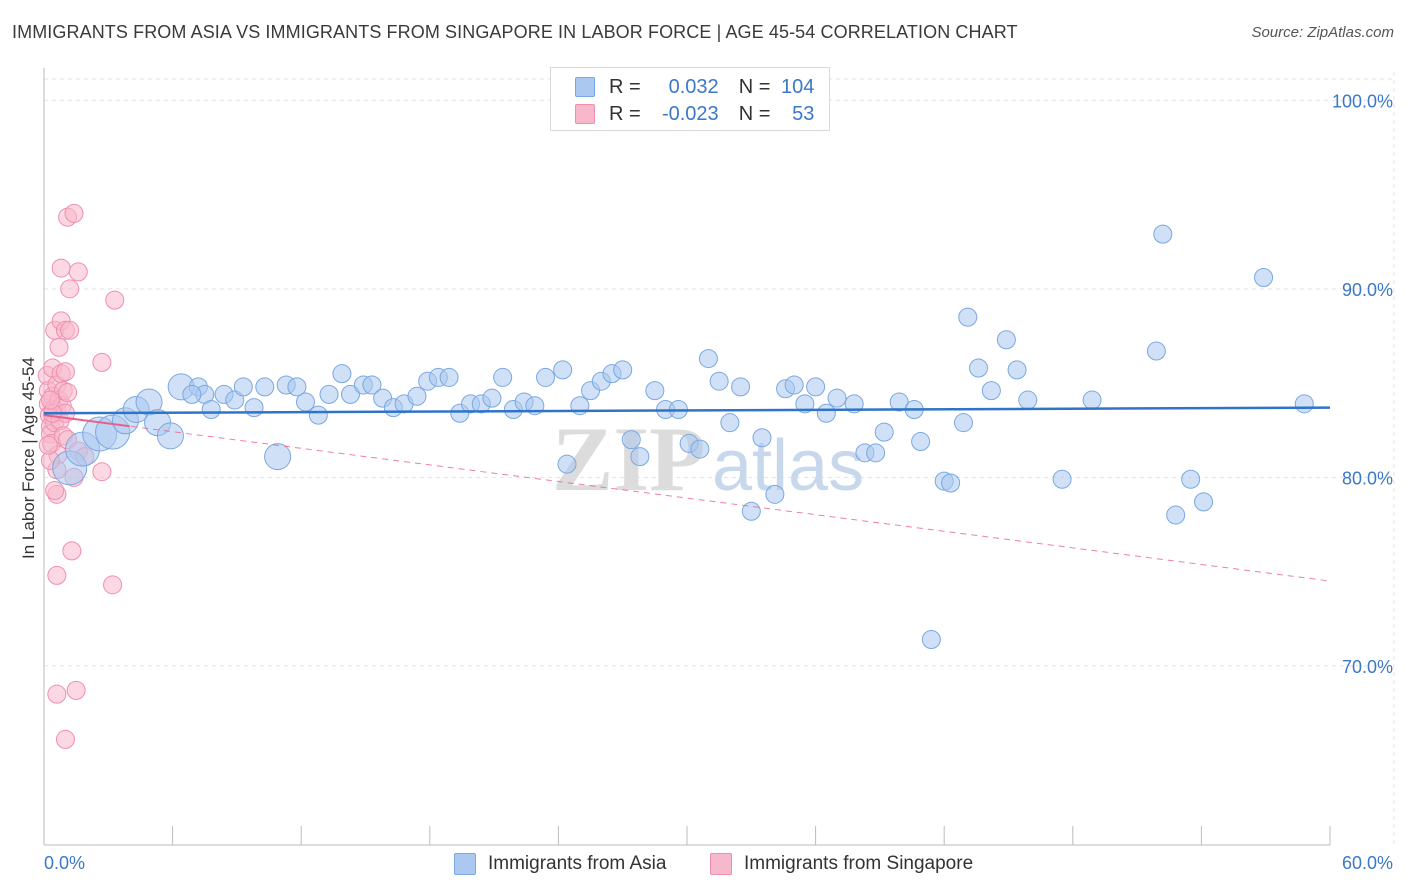 The width and height of the screenshot is (1406, 892). I want to click on n-value-singapore: 53, so click(803, 113).